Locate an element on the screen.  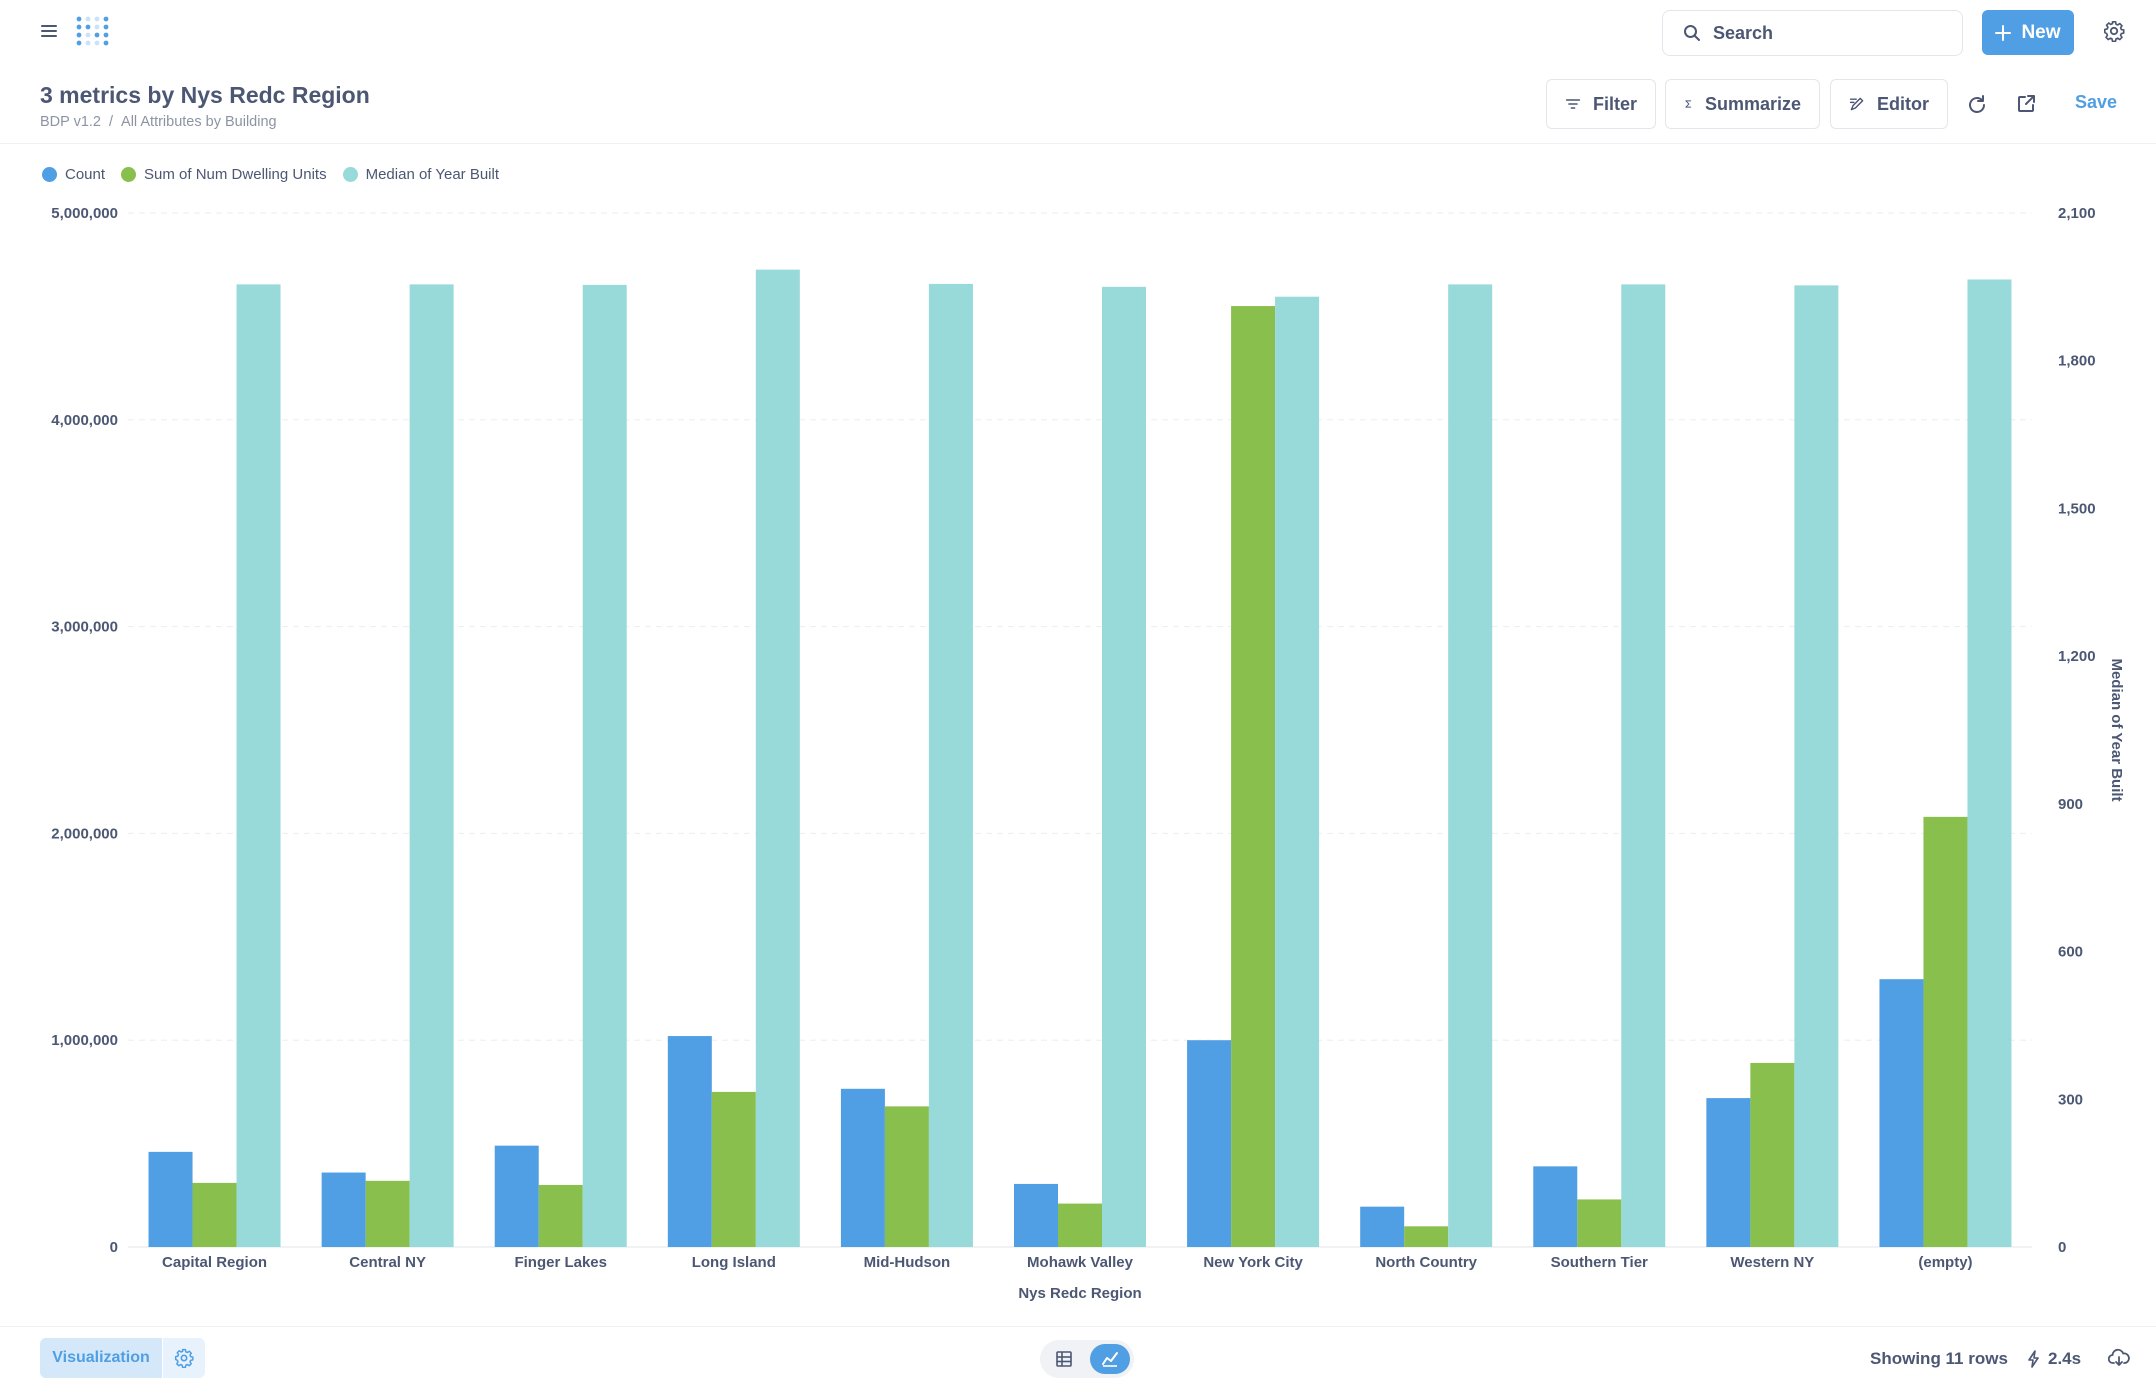
y-axis-left-tick-label: 0 is located at coordinates (114, 1247).